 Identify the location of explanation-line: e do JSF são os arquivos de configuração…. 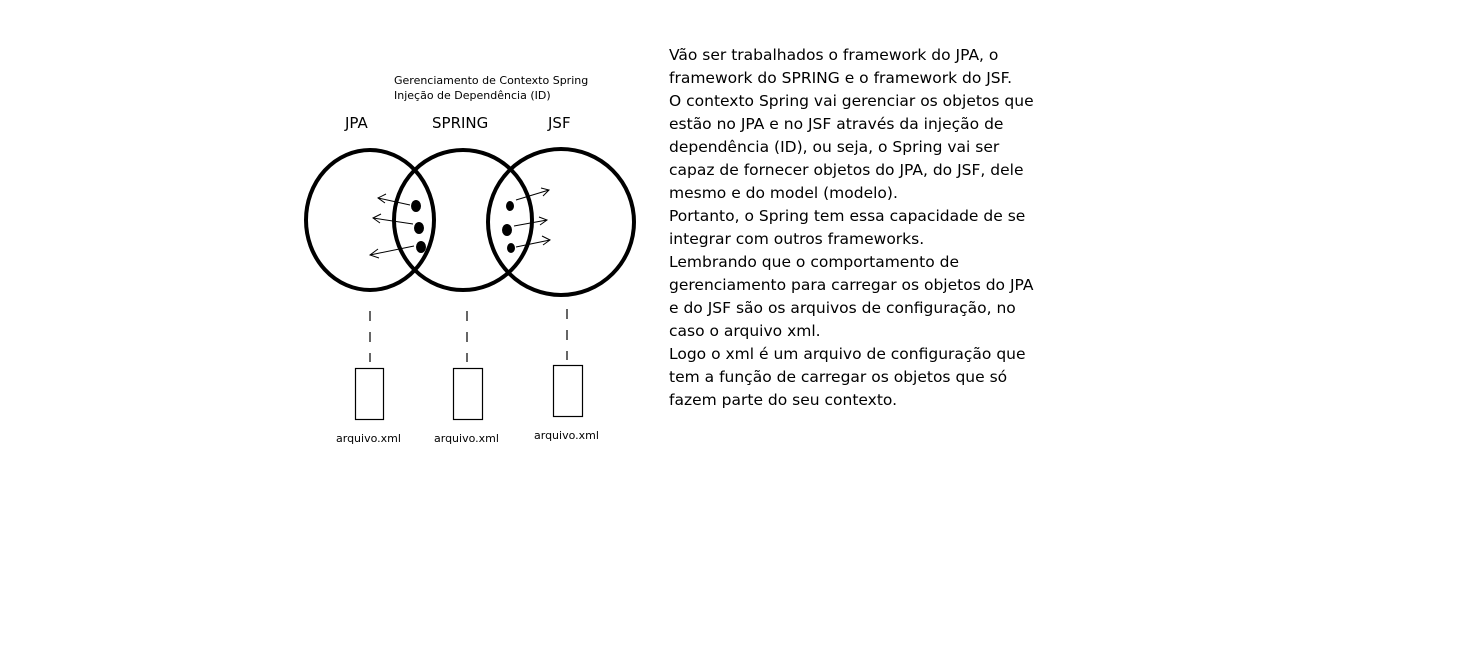
(842, 308).